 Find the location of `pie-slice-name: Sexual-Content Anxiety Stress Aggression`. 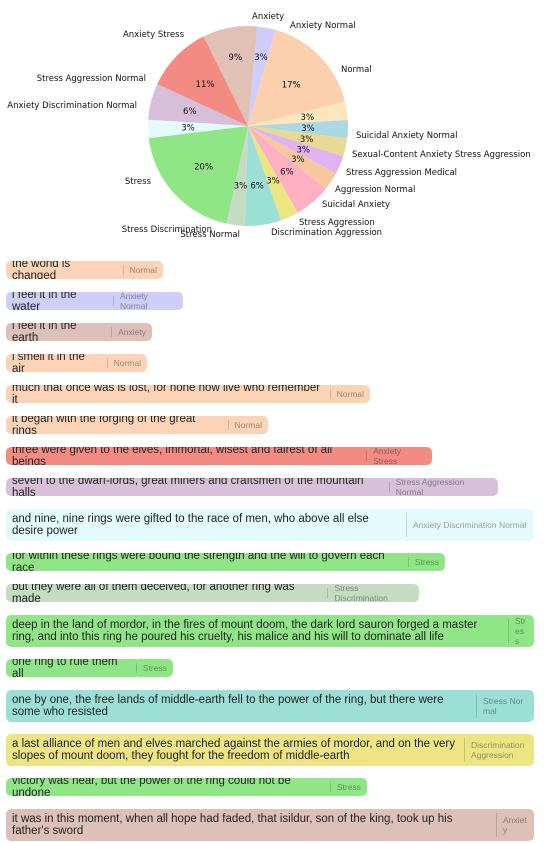

pie-slice-name: Sexual-Content Anxiety Stress Aggression is located at coordinates (441, 155).